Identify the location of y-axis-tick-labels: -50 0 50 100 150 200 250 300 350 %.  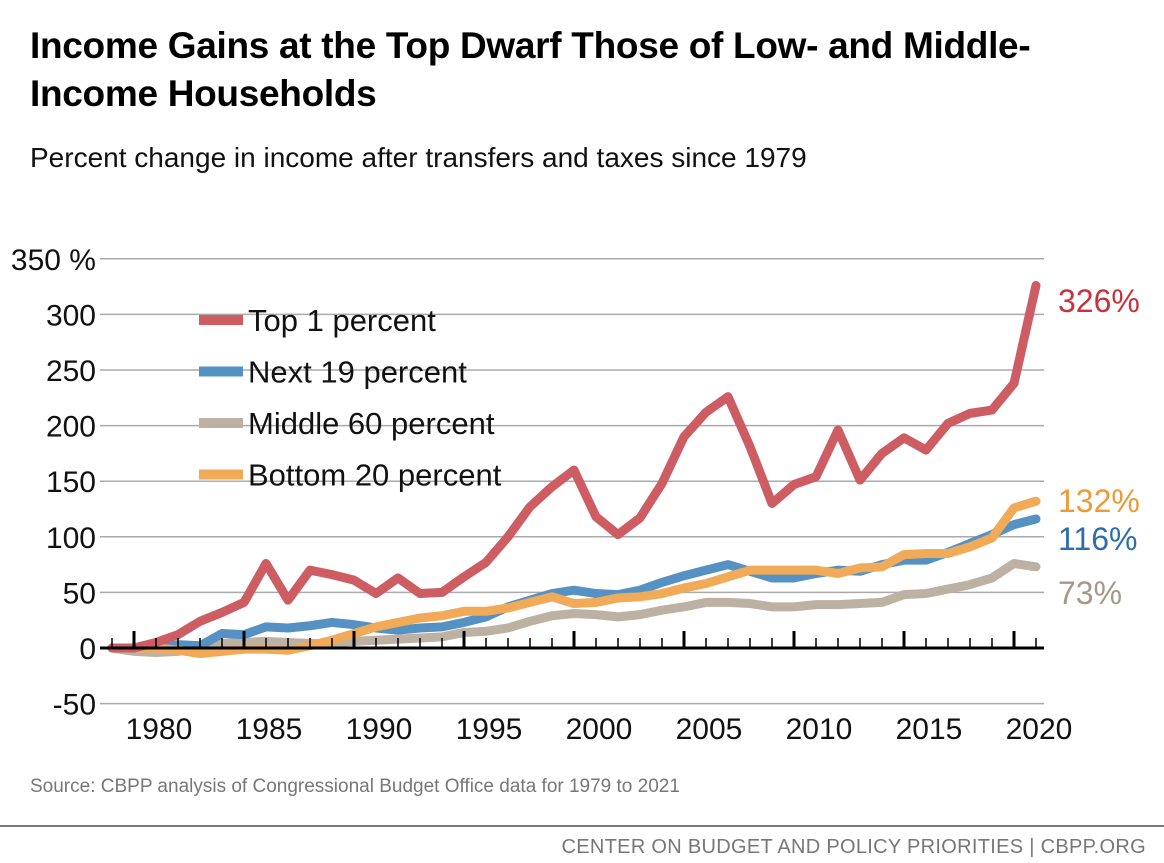
(53, 483).